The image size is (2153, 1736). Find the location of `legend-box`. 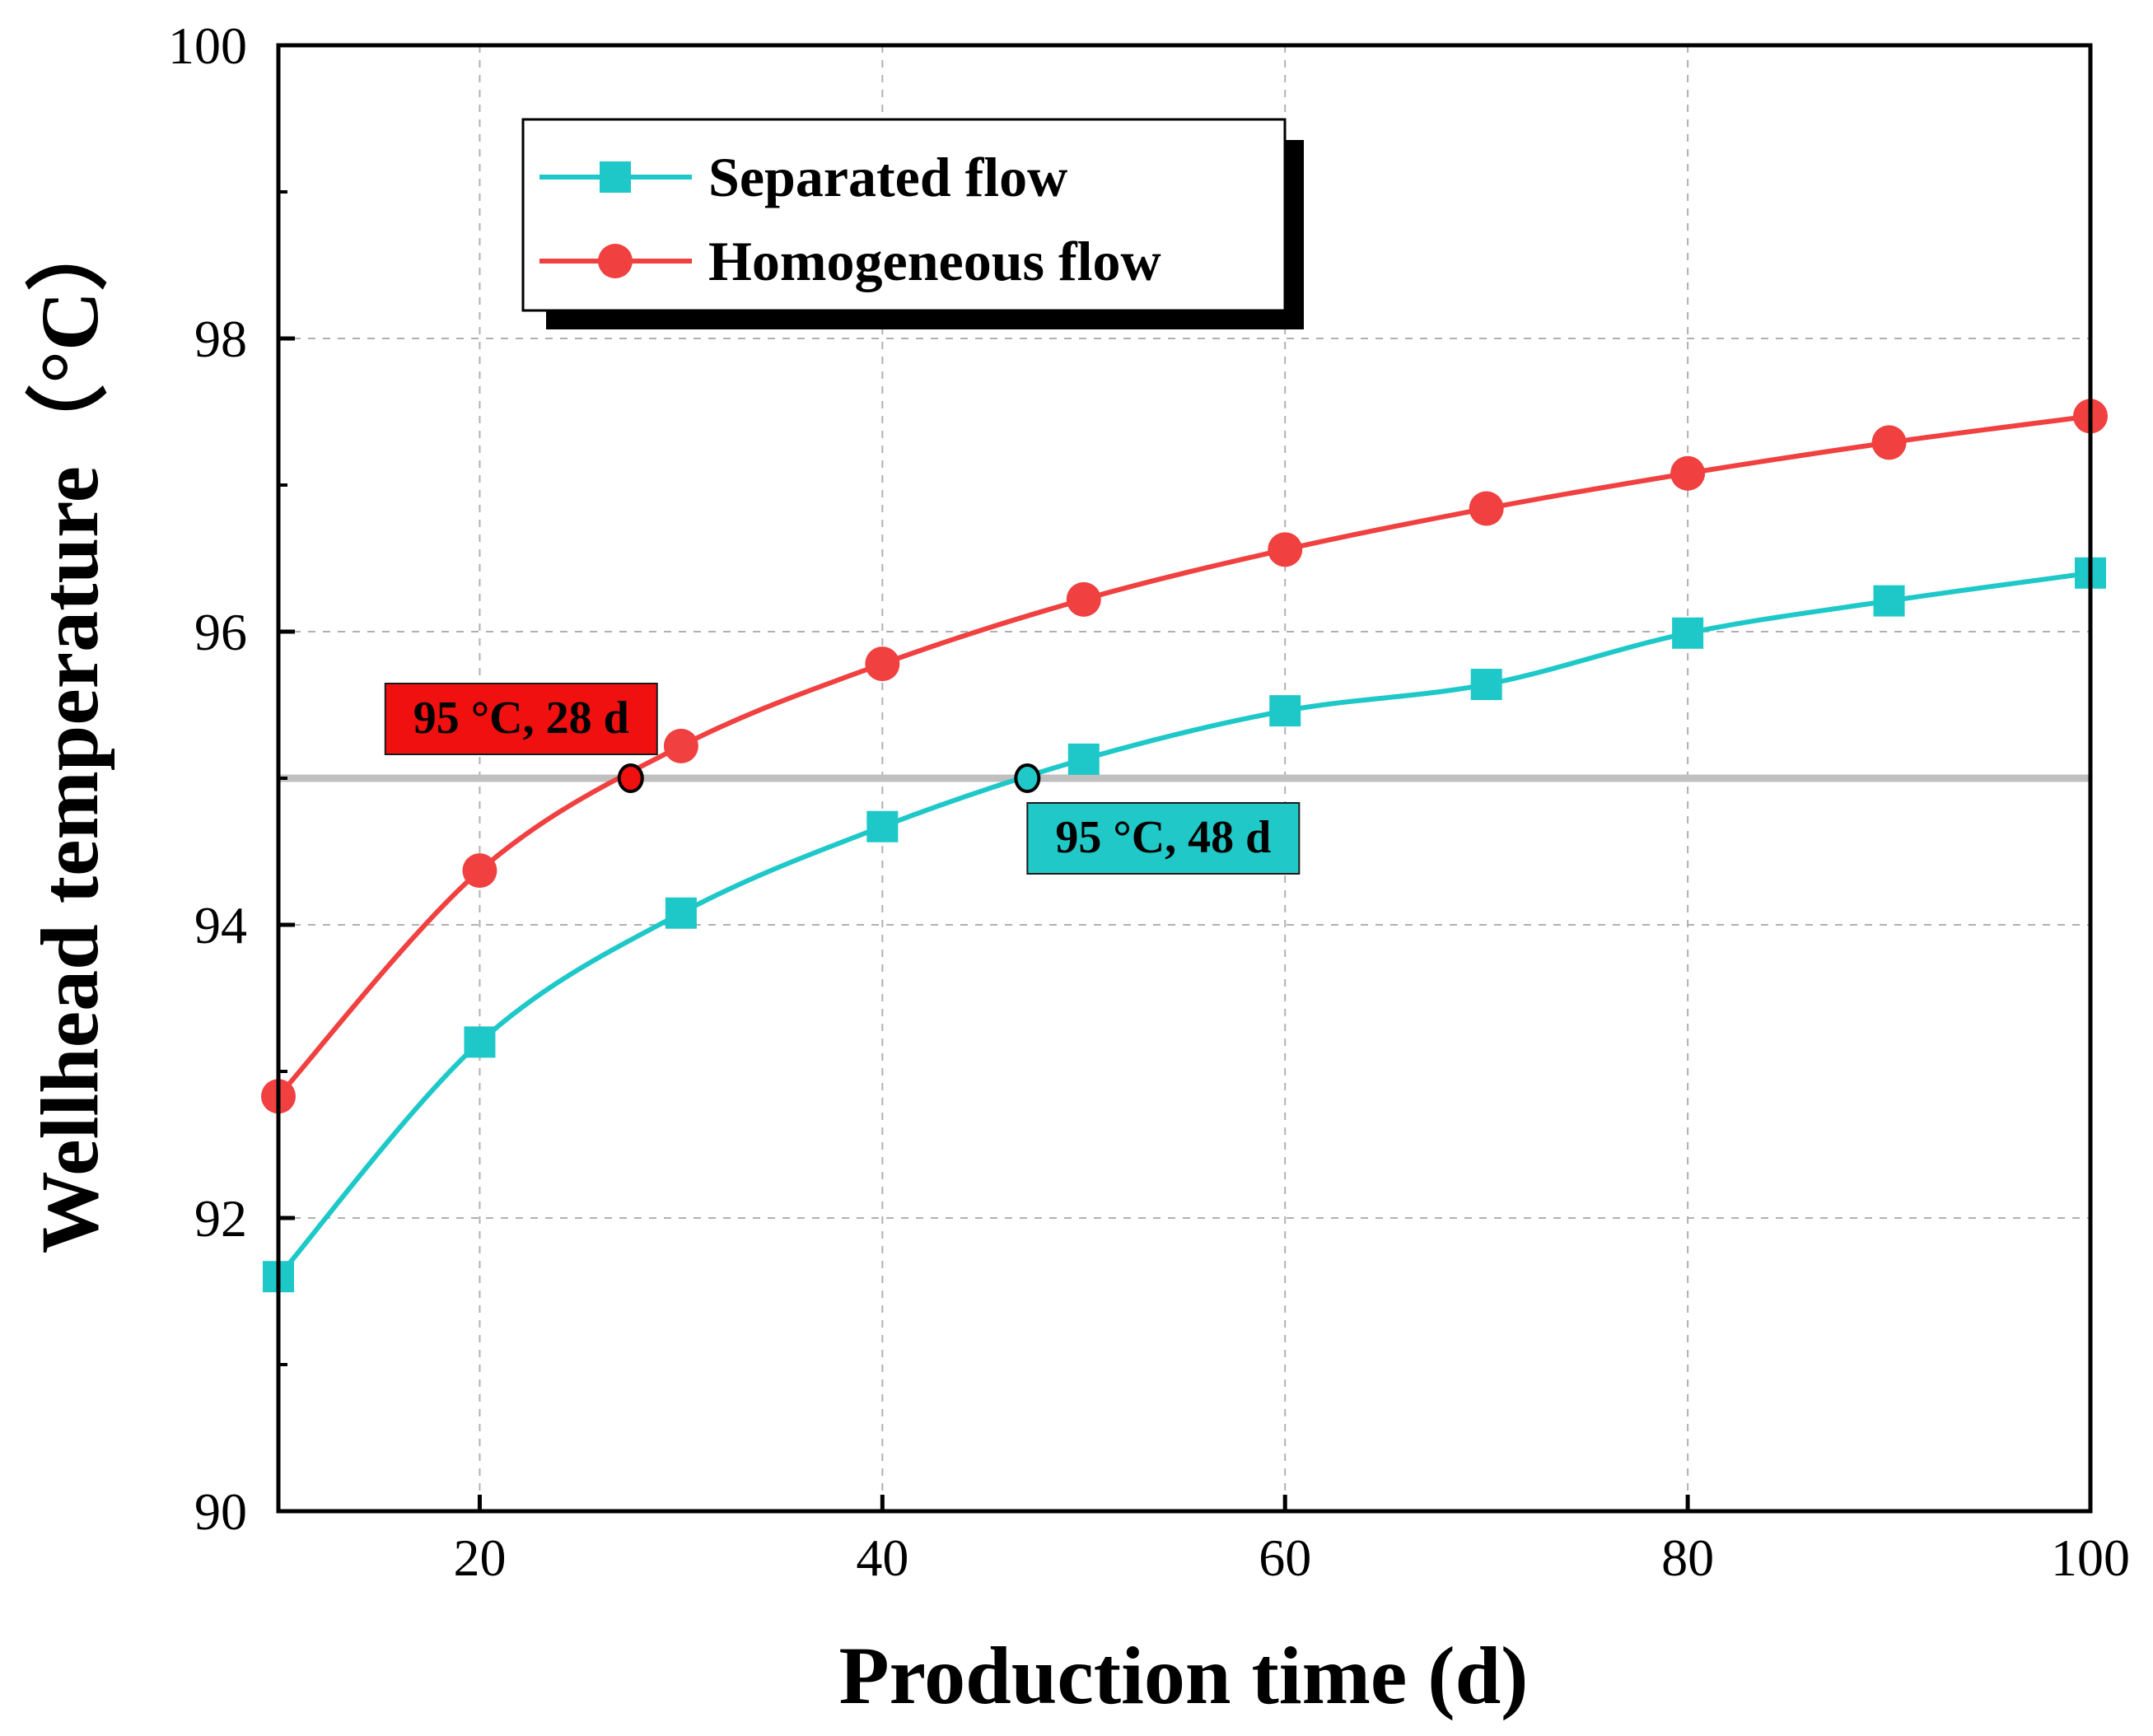

legend-box is located at coordinates (904, 215).